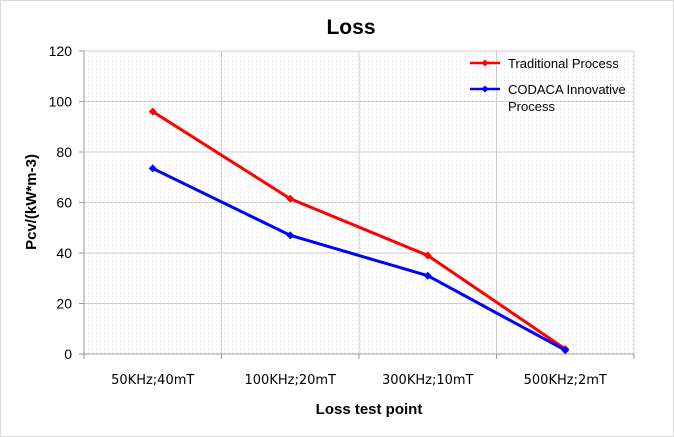  I want to click on legend-label-codaca-line2: Process, so click(531, 106).